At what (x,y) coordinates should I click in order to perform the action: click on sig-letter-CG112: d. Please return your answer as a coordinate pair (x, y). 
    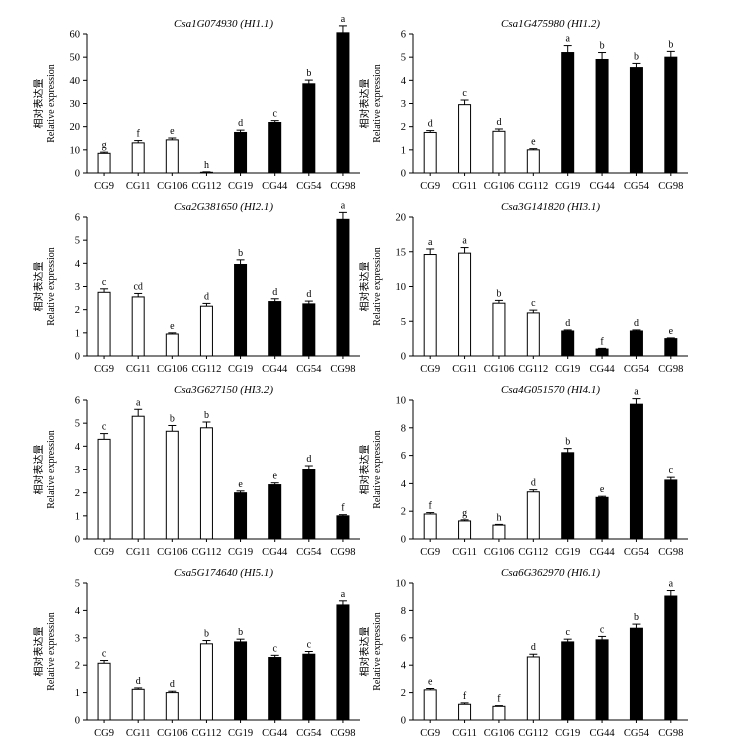
    Looking at the image, I should click on (533, 647).